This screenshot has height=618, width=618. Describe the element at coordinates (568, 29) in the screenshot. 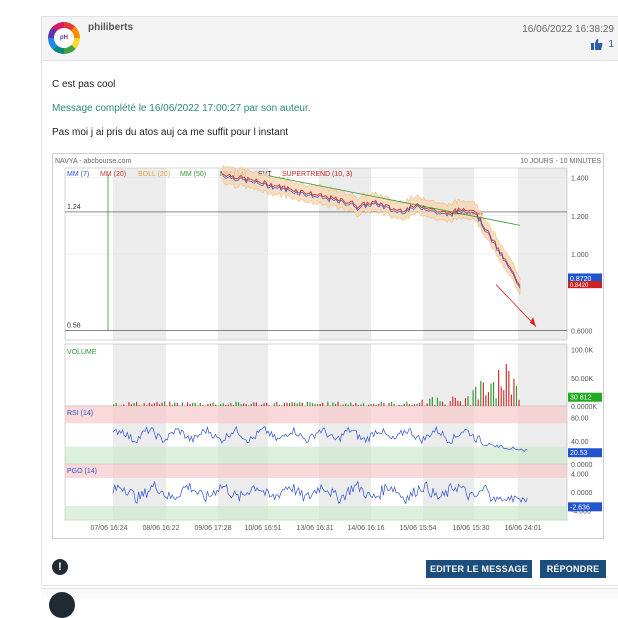

I see `post-timestamp: 16/06/2022 16:38:29` at that location.